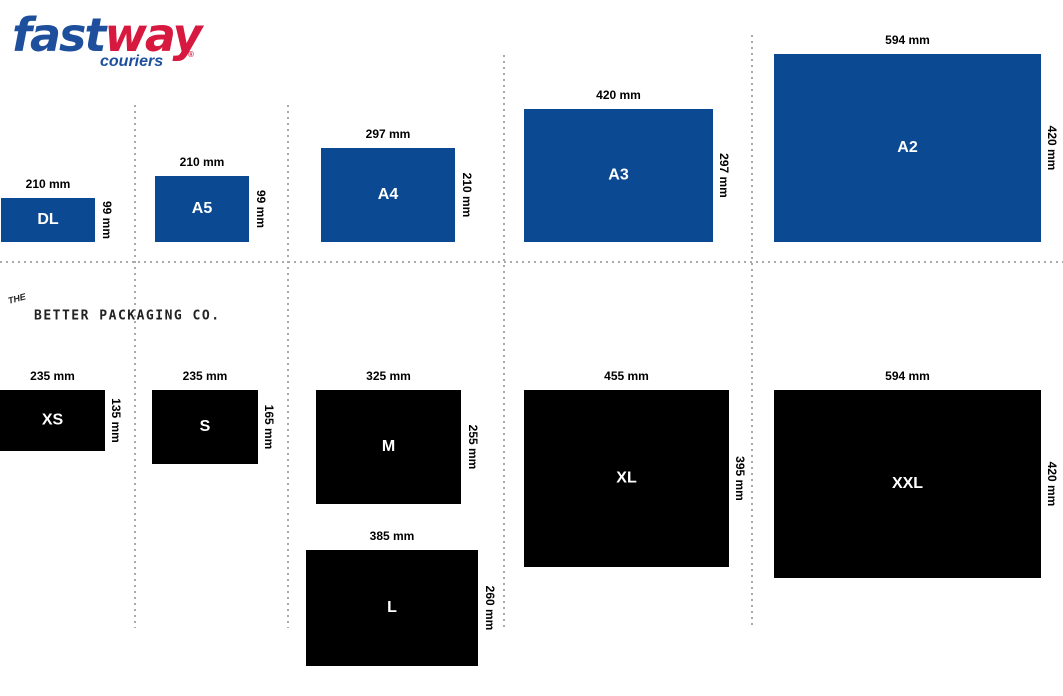  What do you see at coordinates (490, 608) in the screenshot?
I see `height-label: 260 mm` at bounding box center [490, 608].